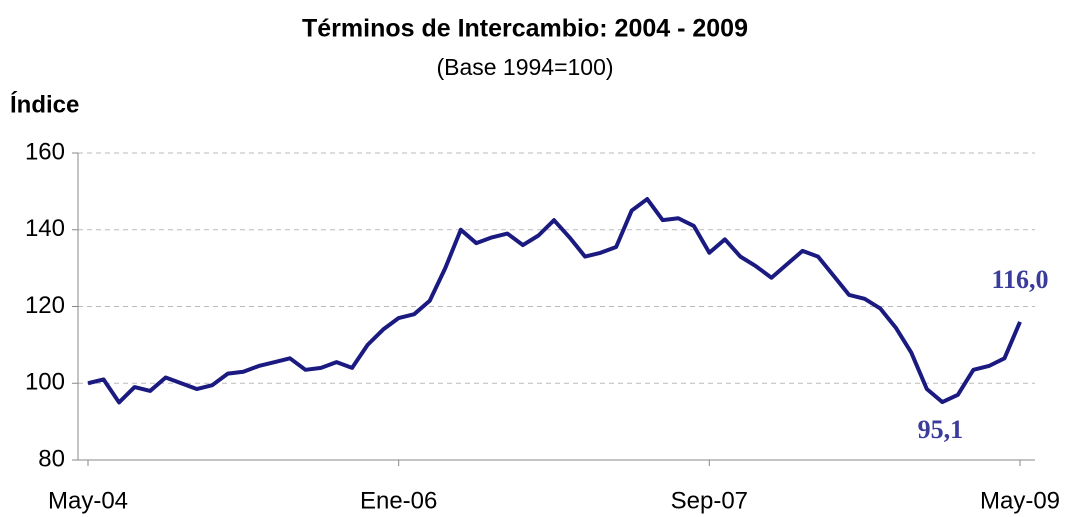  What do you see at coordinates (709, 500) in the screenshot?
I see `x-tick-label: Sep-07` at bounding box center [709, 500].